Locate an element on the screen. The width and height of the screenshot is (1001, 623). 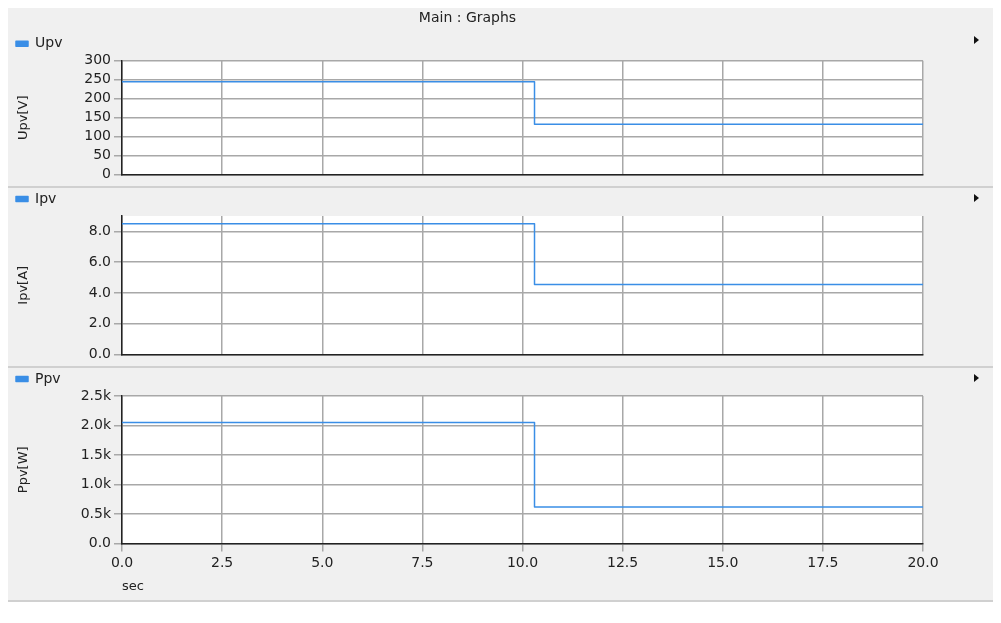
x-tick-label: 10.0 is located at coordinates (522, 561).